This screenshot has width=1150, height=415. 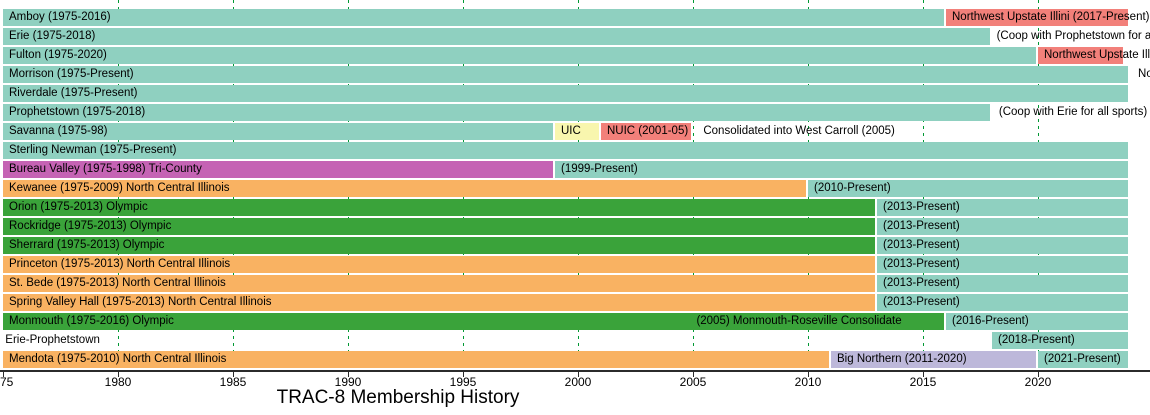 I want to click on bar-segment: Big Northern (2011-2020), so click(x=933, y=359).